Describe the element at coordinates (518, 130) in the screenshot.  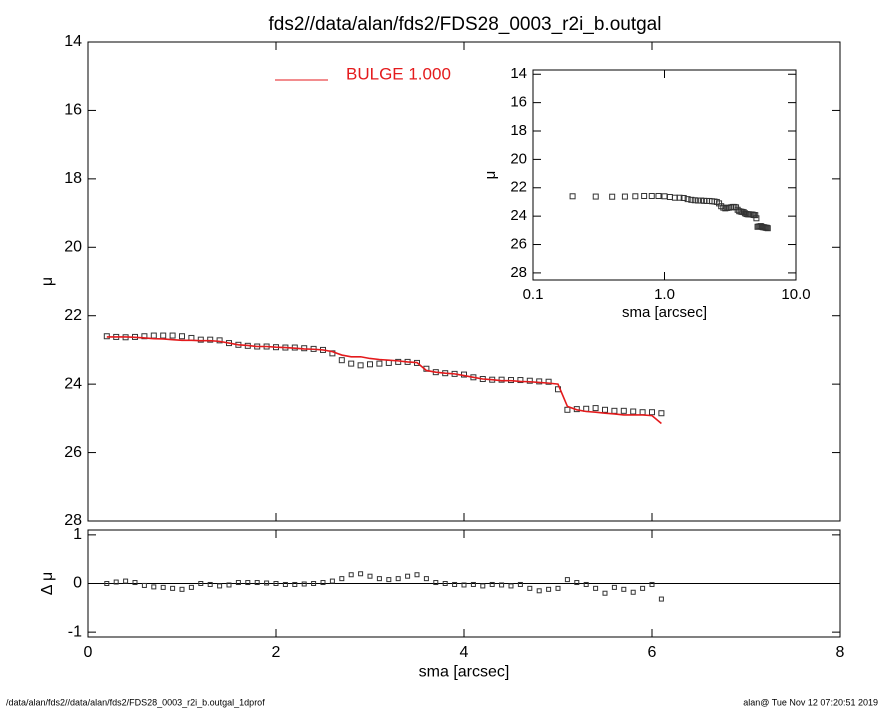
I see `y-tick-label: 18` at that location.